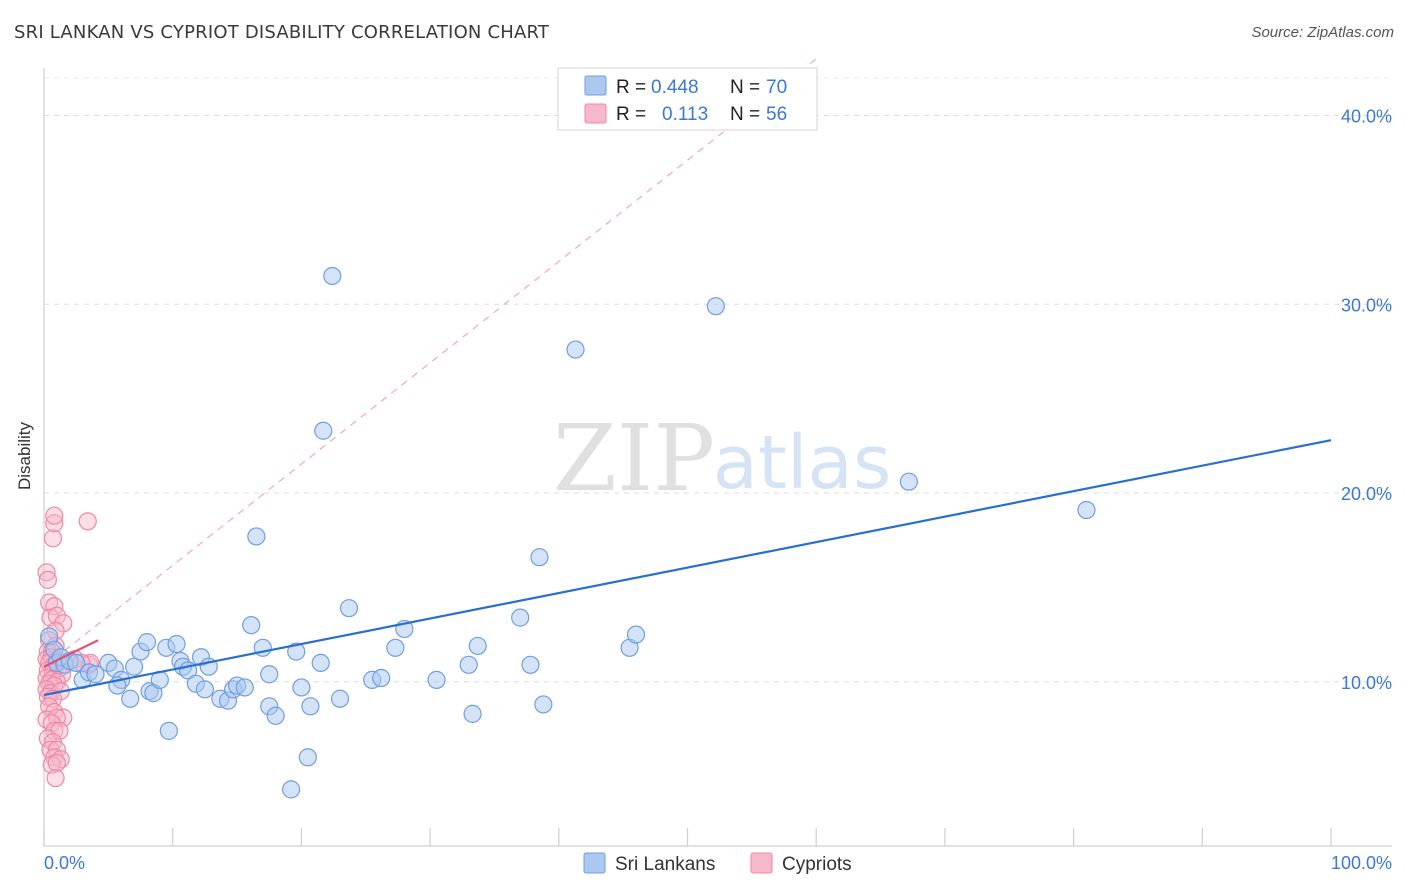  Describe the element at coordinates (675, 87) in the screenshot. I see `legend-r-value-1: 0.448` at that location.